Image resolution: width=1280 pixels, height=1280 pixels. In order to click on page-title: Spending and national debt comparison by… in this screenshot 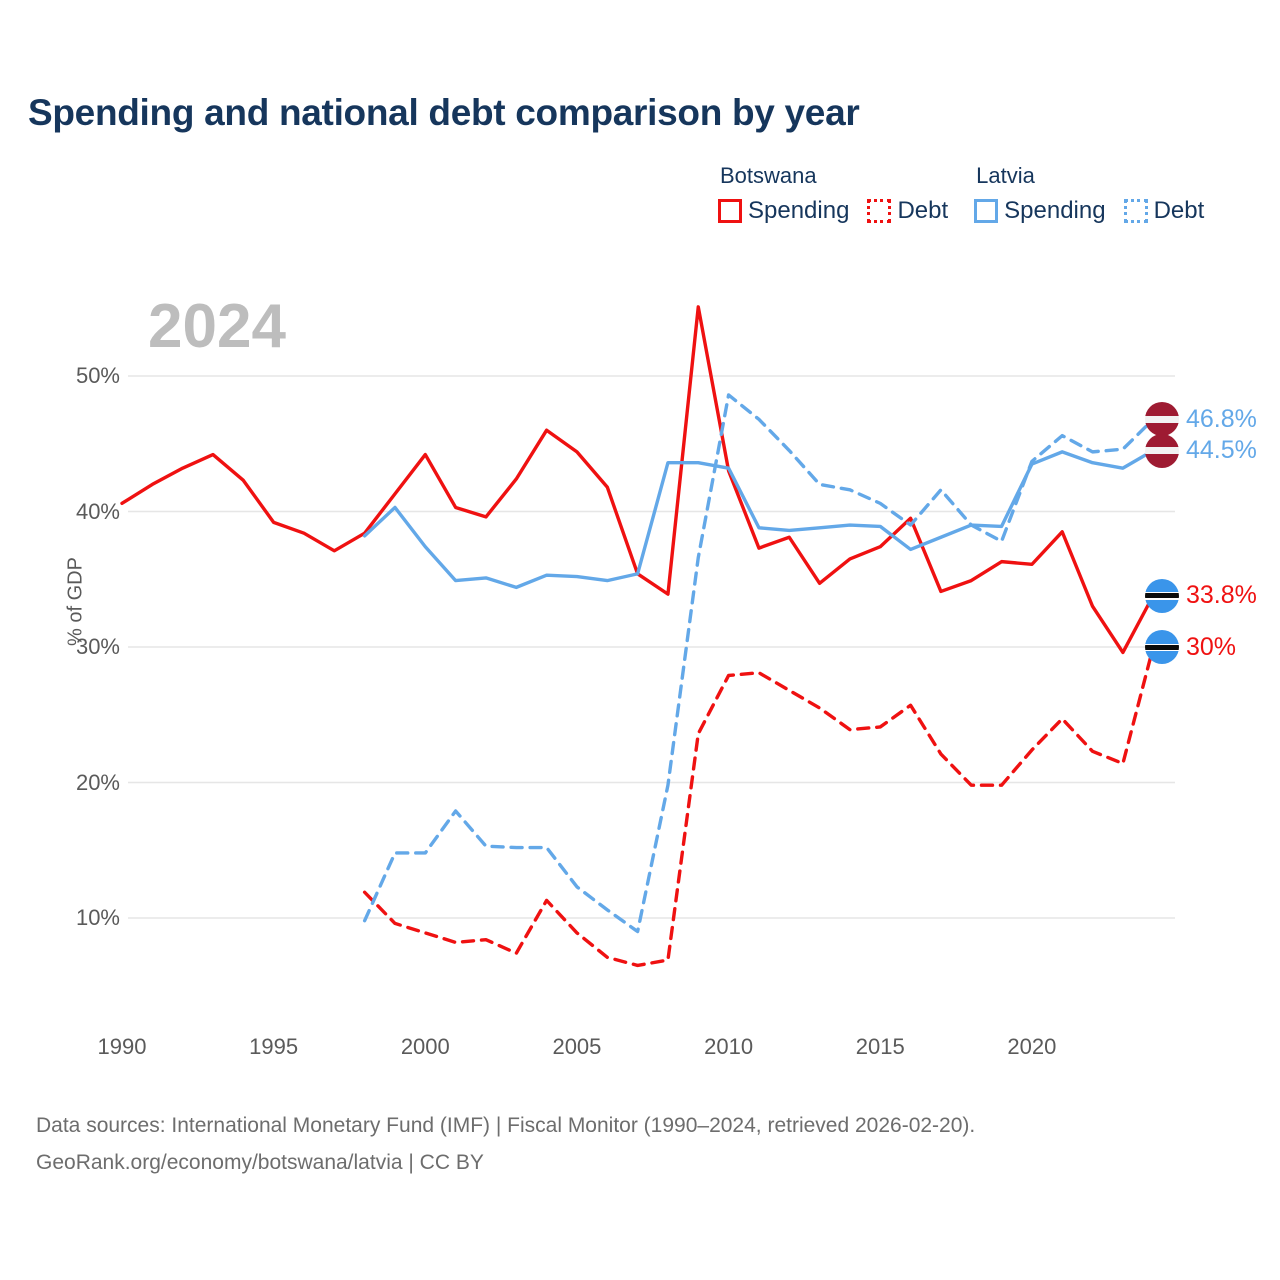, I will do `click(444, 112)`.